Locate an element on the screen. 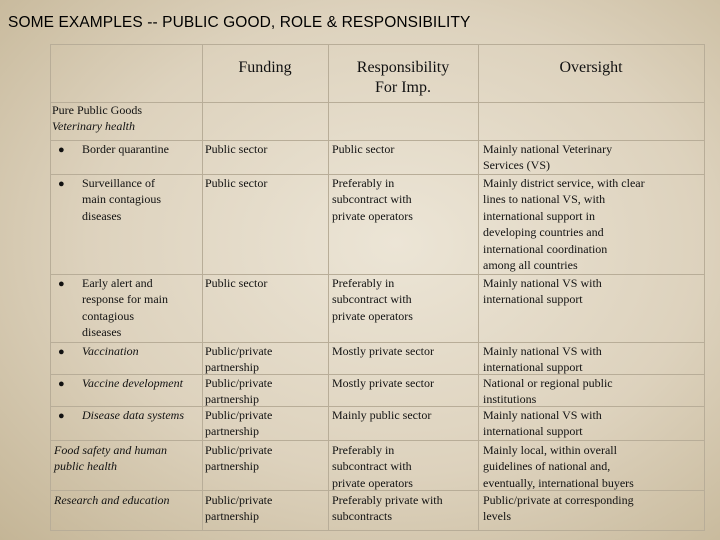 Image resolution: width=720 pixels, height=540 pixels. row-label-line: Early alert and is located at coordinates (117, 283).